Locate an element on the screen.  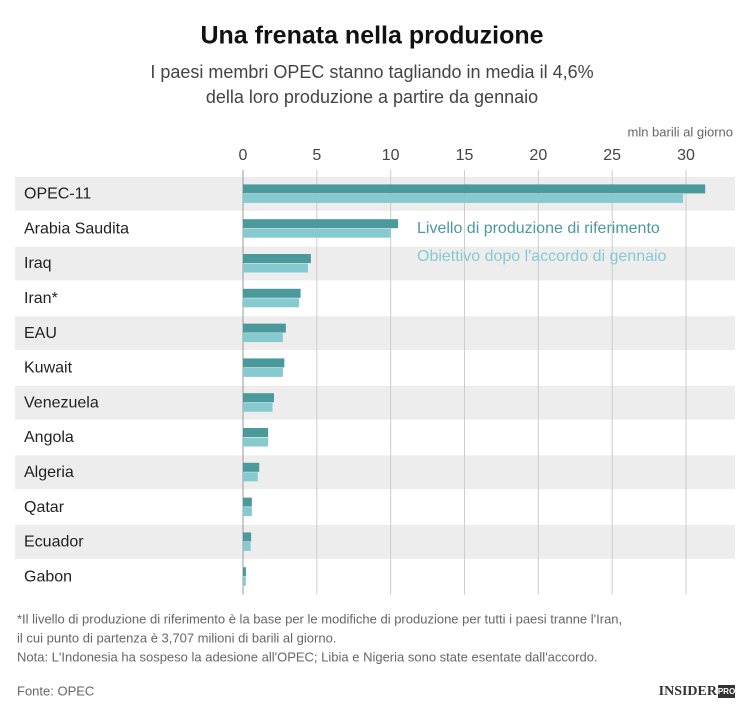
y-tick-label: Ecuador is located at coordinates (54, 542).